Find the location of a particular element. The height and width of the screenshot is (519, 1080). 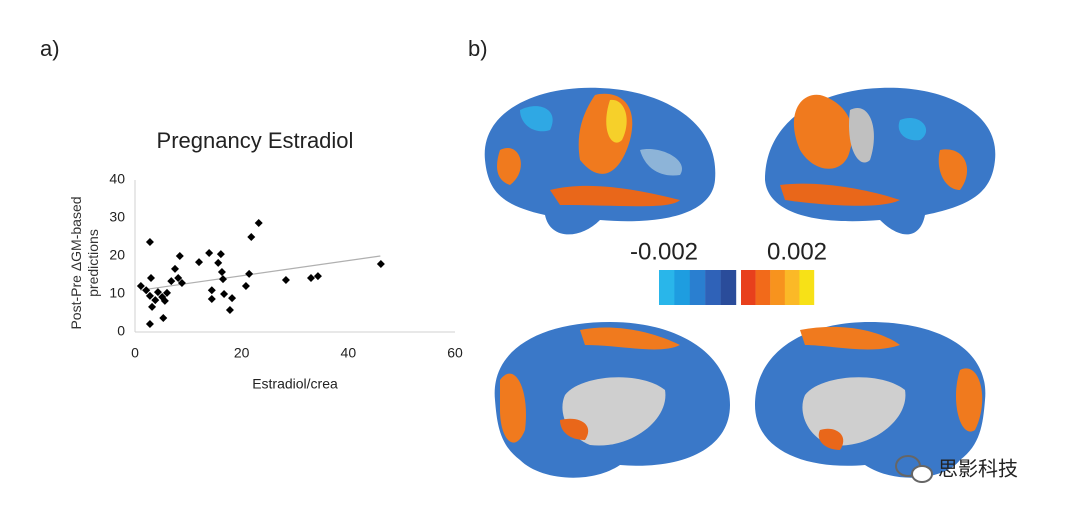

y-tick-label: 10 is located at coordinates (117, 293).